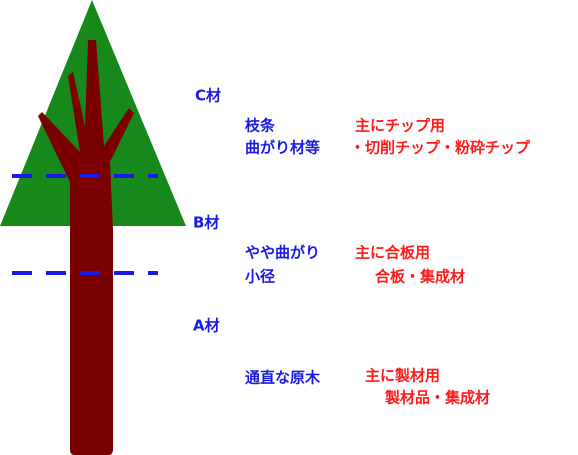 This screenshot has width=578, height=455. What do you see at coordinates (402, 376) in the screenshot?
I see `wood-use: 主に製材用` at bounding box center [402, 376].